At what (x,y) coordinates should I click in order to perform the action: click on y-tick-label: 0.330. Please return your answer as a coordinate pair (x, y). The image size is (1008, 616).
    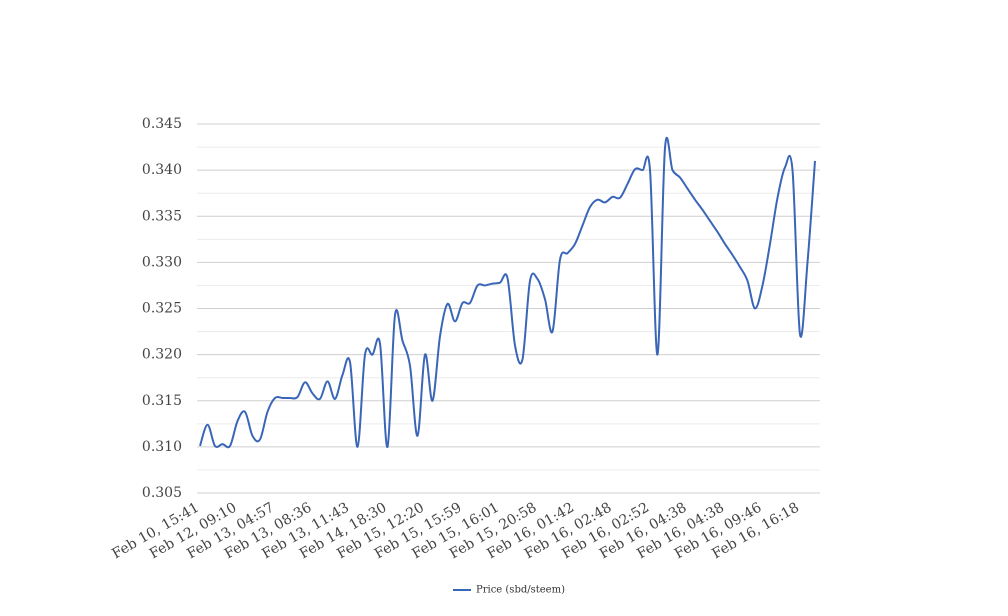
    Looking at the image, I should click on (162, 262).